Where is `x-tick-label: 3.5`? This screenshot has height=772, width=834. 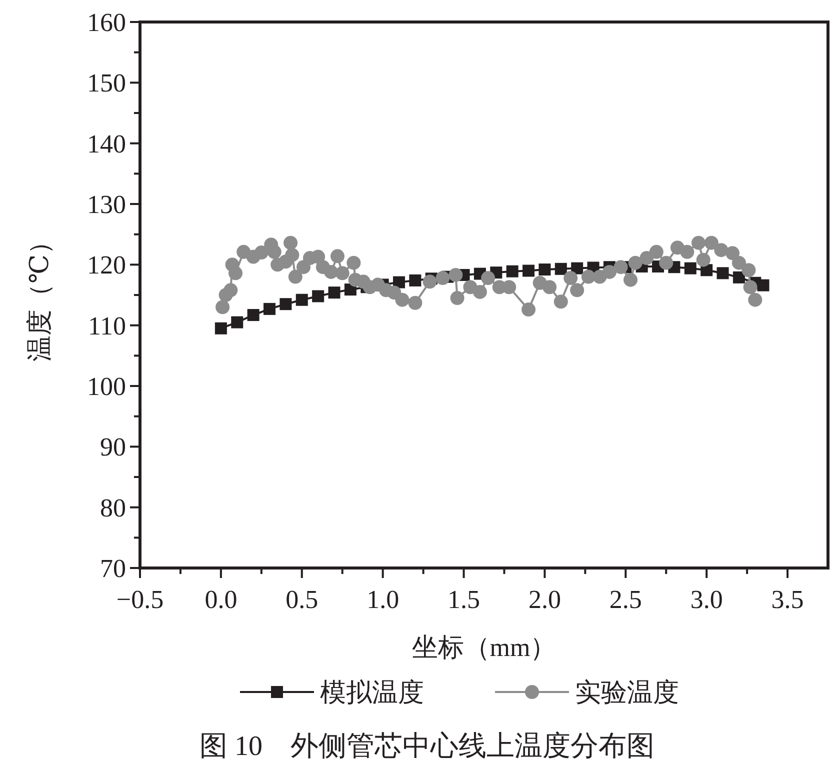 x-tick-label: 3.5 is located at coordinates (787, 599).